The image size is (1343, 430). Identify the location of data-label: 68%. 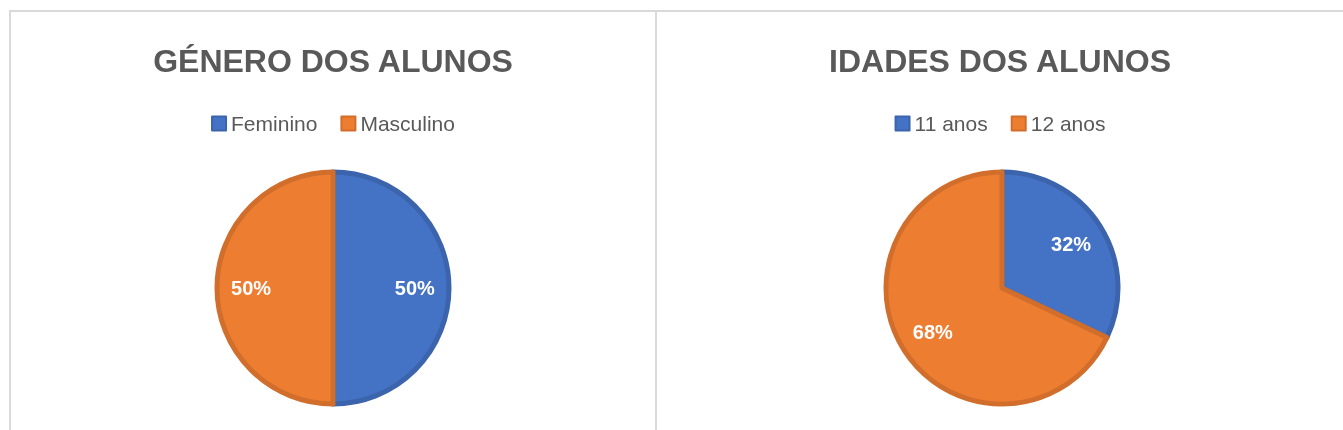
(933, 331).